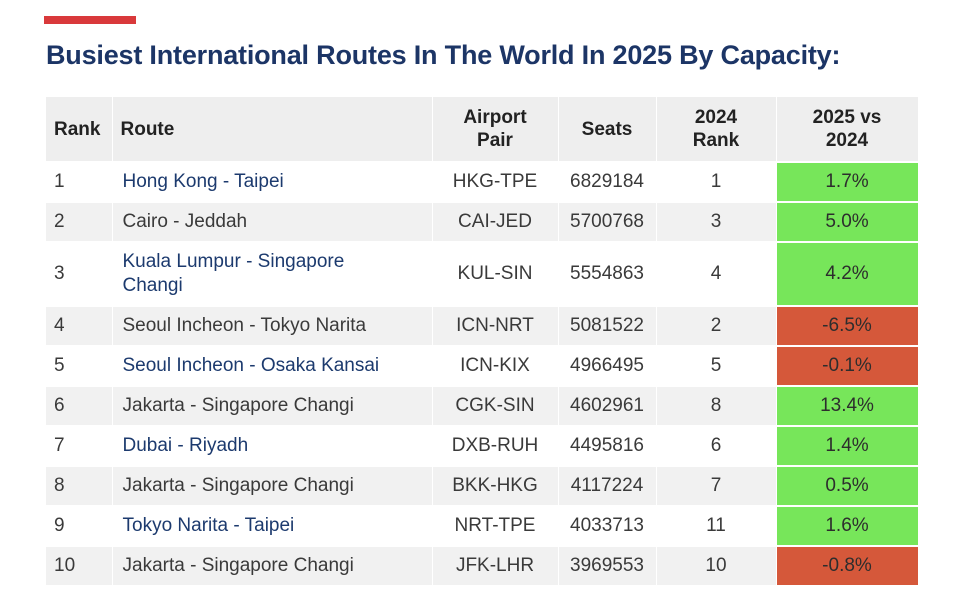  What do you see at coordinates (272, 273) in the screenshot?
I see `cell-route: Kuala Lumpur - Singapore Changi` at bounding box center [272, 273].